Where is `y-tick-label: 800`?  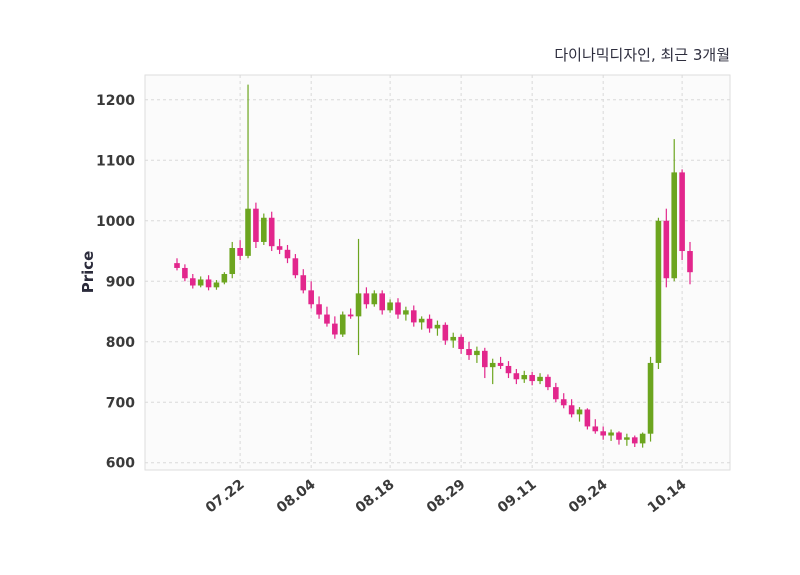
y-tick-label: 800 is located at coordinates (120, 343).